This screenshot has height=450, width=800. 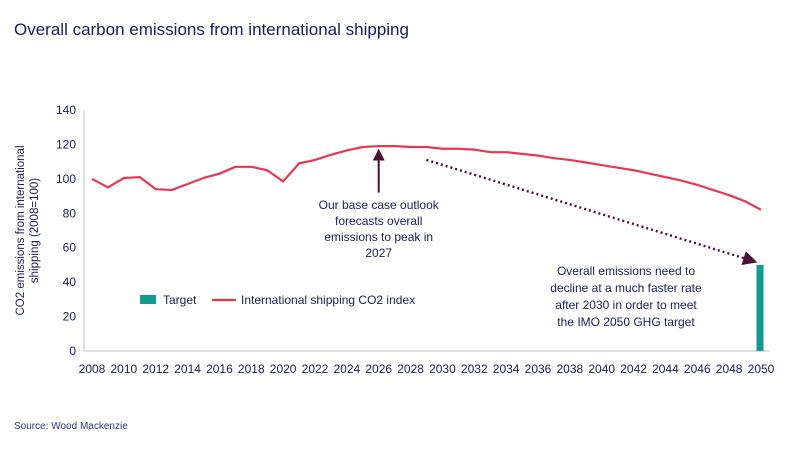 What do you see at coordinates (626, 288) in the screenshot?
I see `decline-annotation-line: decline at a much faster rate` at bounding box center [626, 288].